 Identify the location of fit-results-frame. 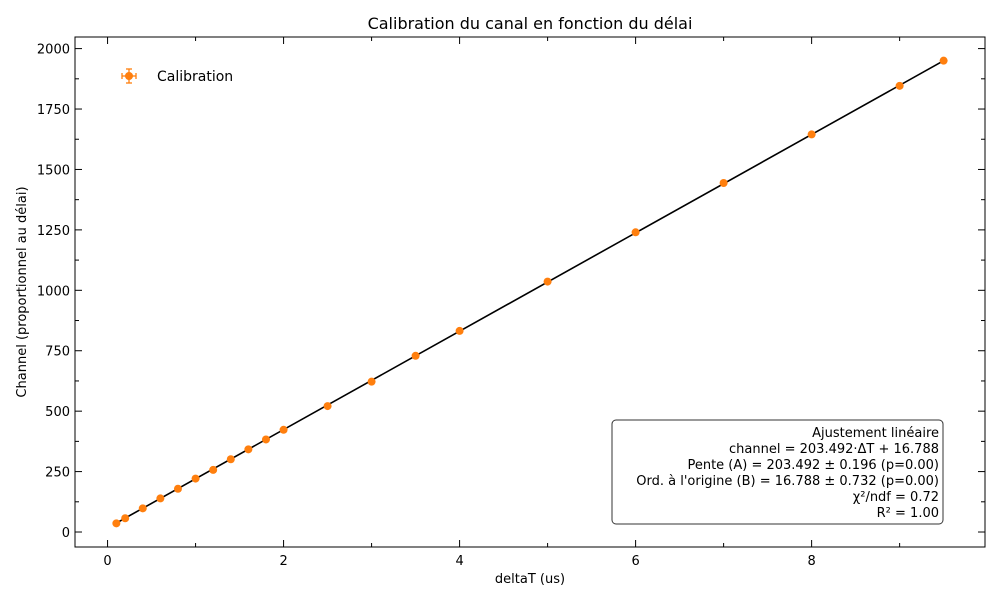
(777, 472).